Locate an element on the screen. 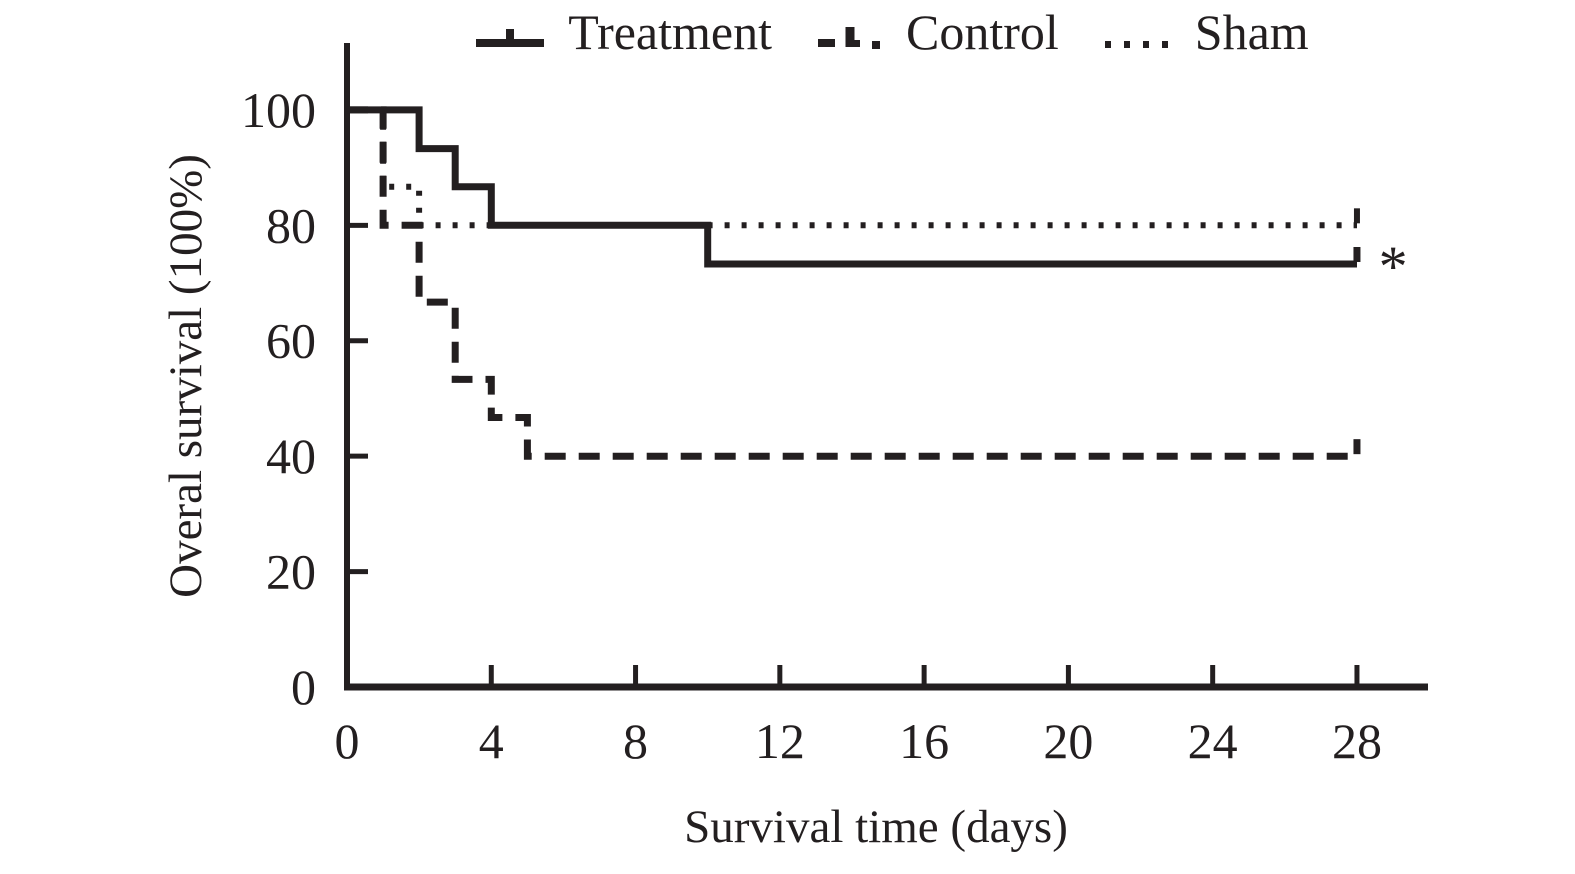 This screenshot has width=1575, height=874. y-tick-label: 80 is located at coordinates (291, 225).